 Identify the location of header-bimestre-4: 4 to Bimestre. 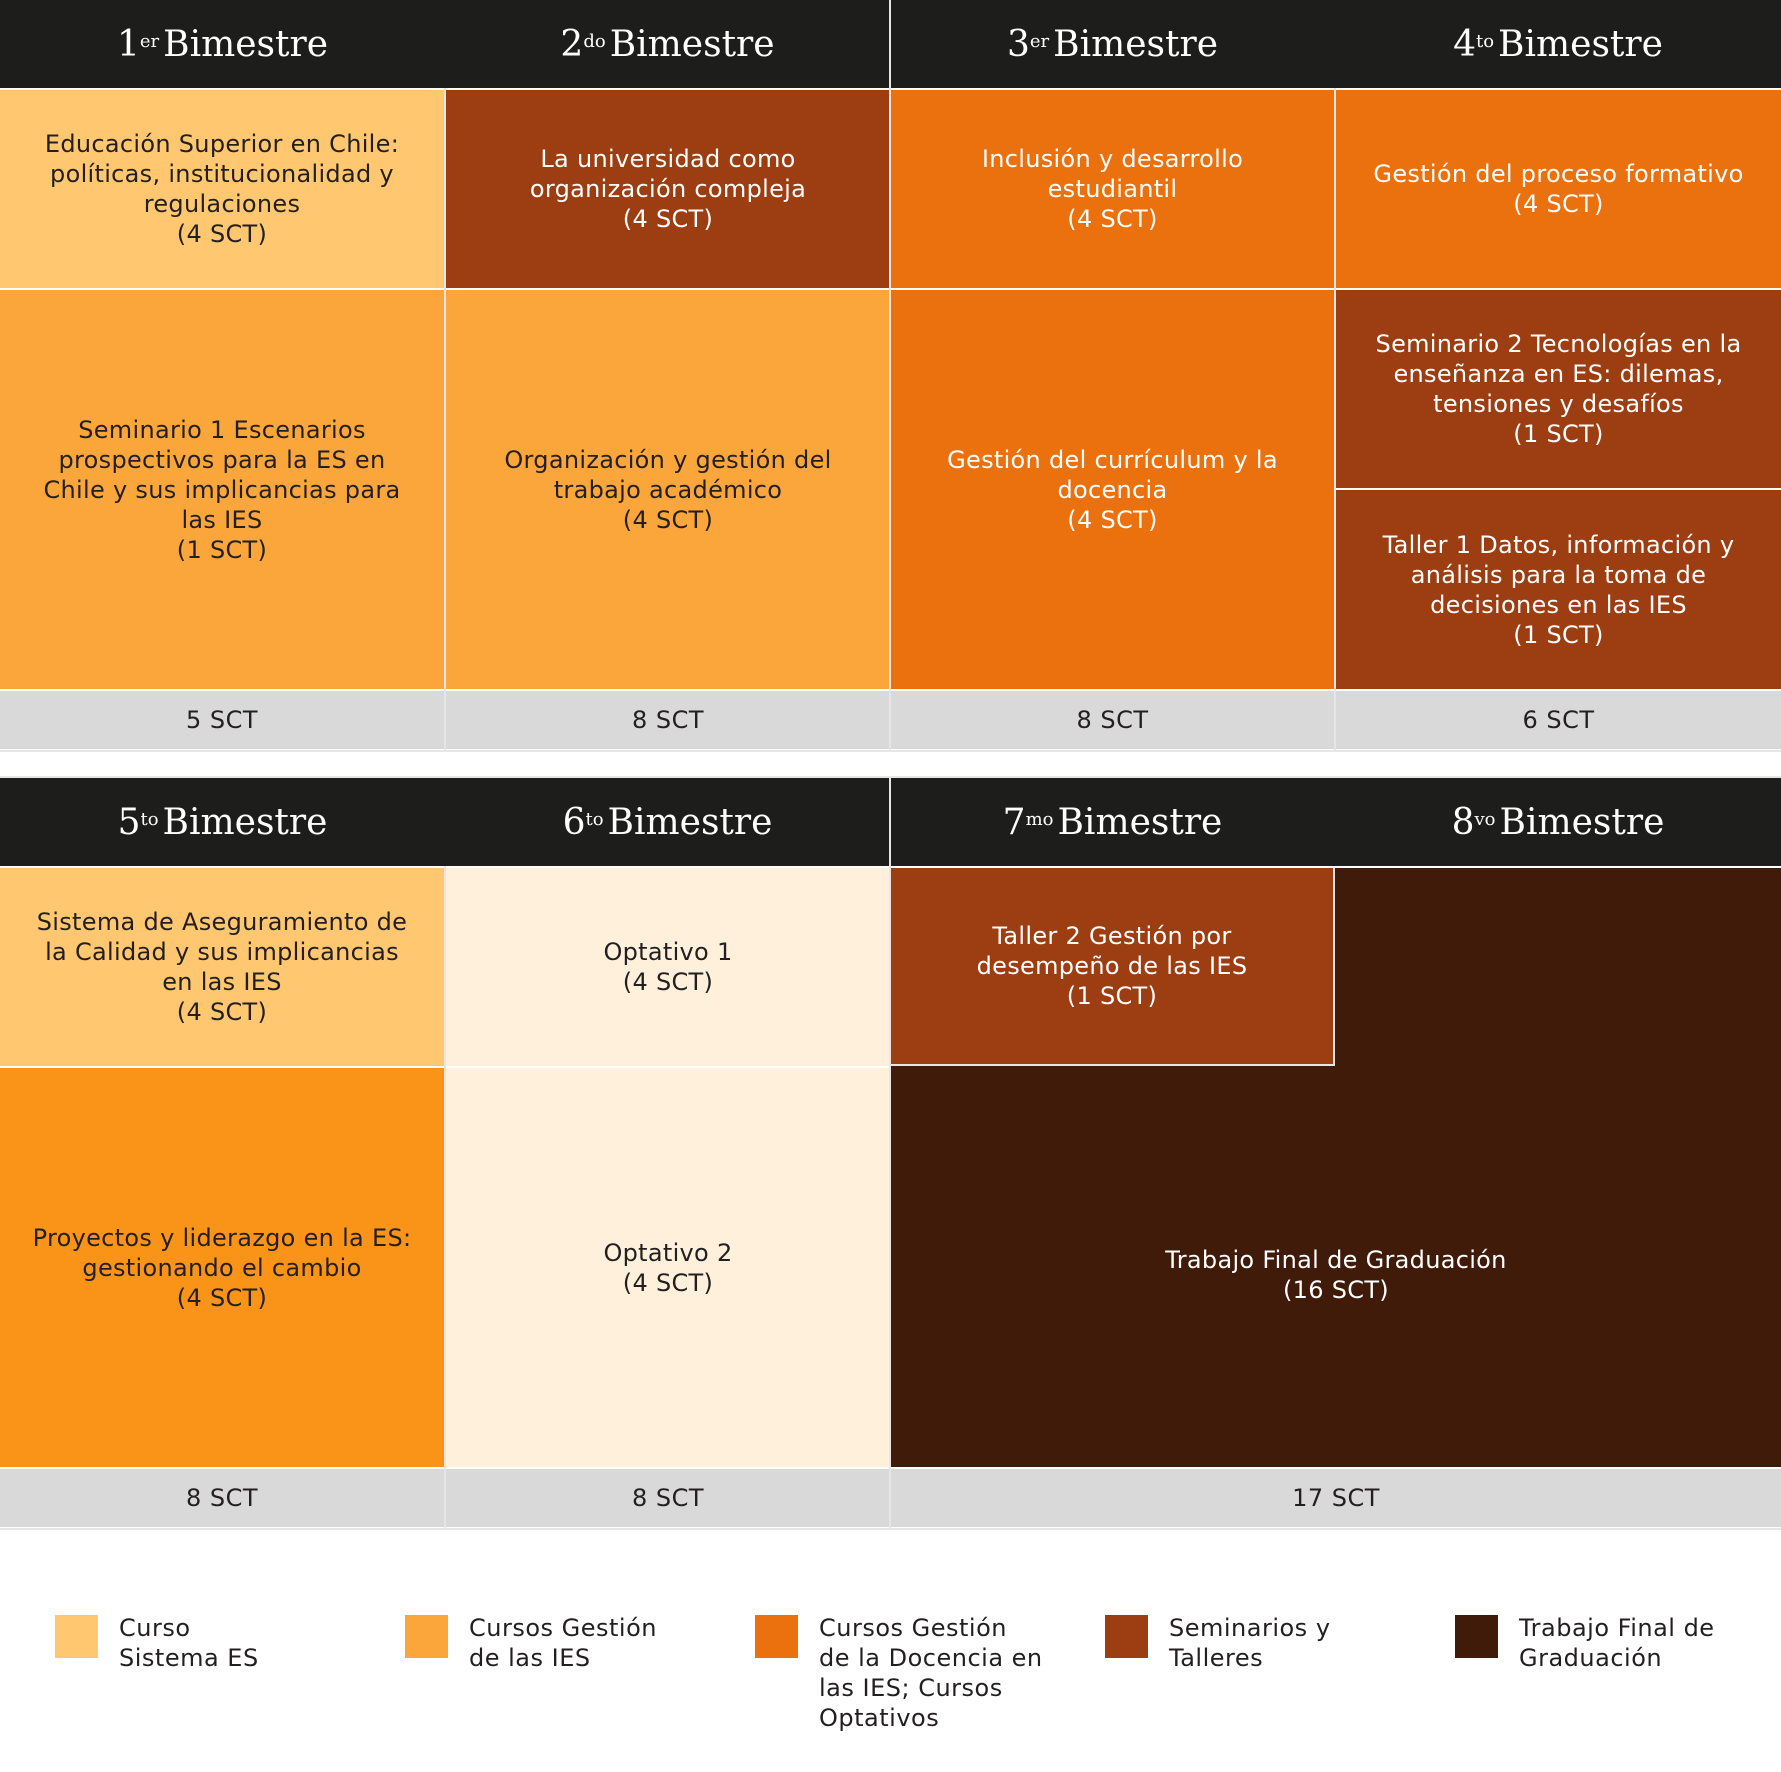
(1558, 44).